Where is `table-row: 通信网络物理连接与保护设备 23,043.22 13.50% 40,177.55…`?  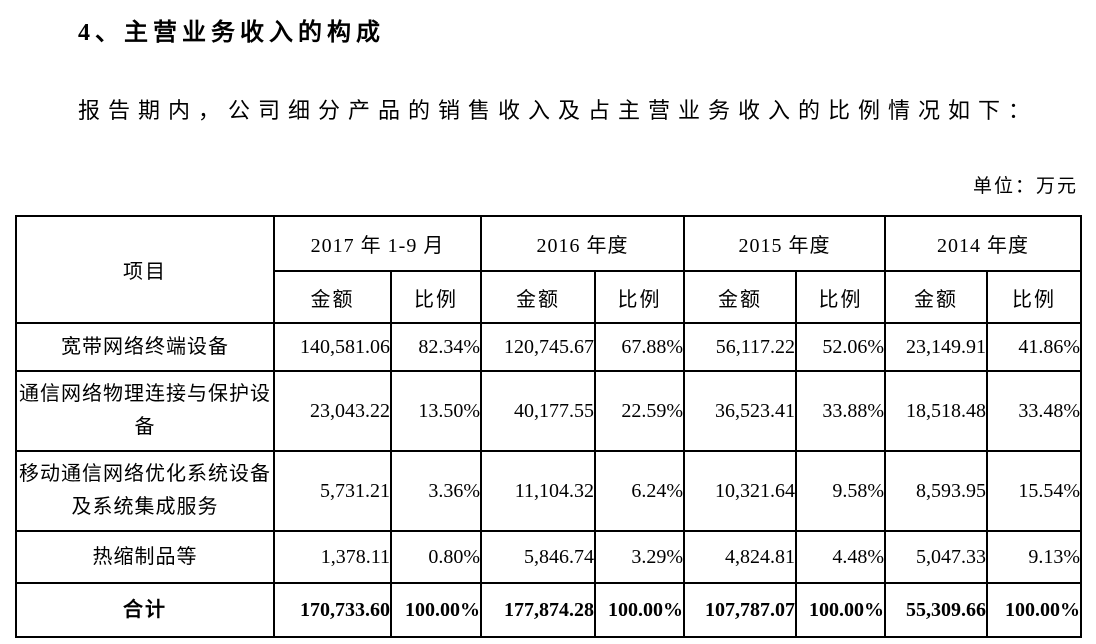
table-row: 通信网络物理连接与保护设备 23,043.22 13.50% 40,177.55… is located at coordinates (549, 411).